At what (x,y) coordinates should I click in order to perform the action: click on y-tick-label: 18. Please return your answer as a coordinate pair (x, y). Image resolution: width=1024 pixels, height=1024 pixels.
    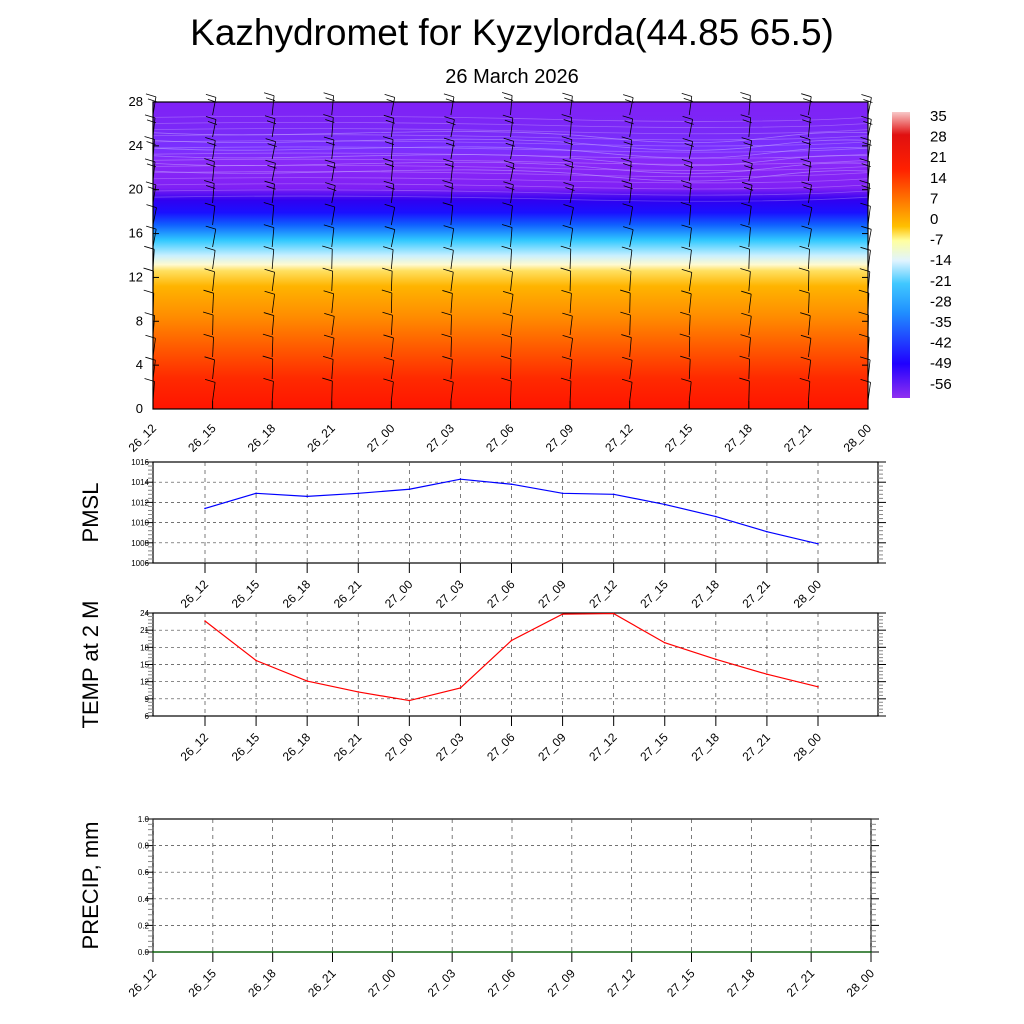
    Looking at the image, I should click on (144, 647).